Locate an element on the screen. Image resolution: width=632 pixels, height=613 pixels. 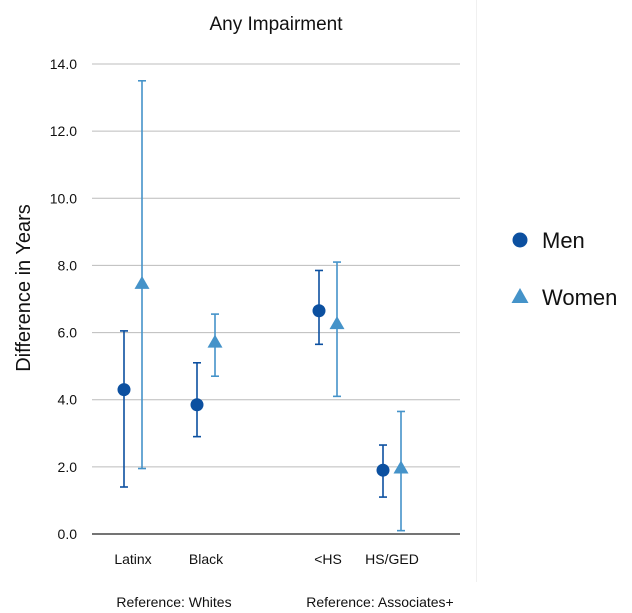
legend-item-women: Women is located at coordinates (564, 297).